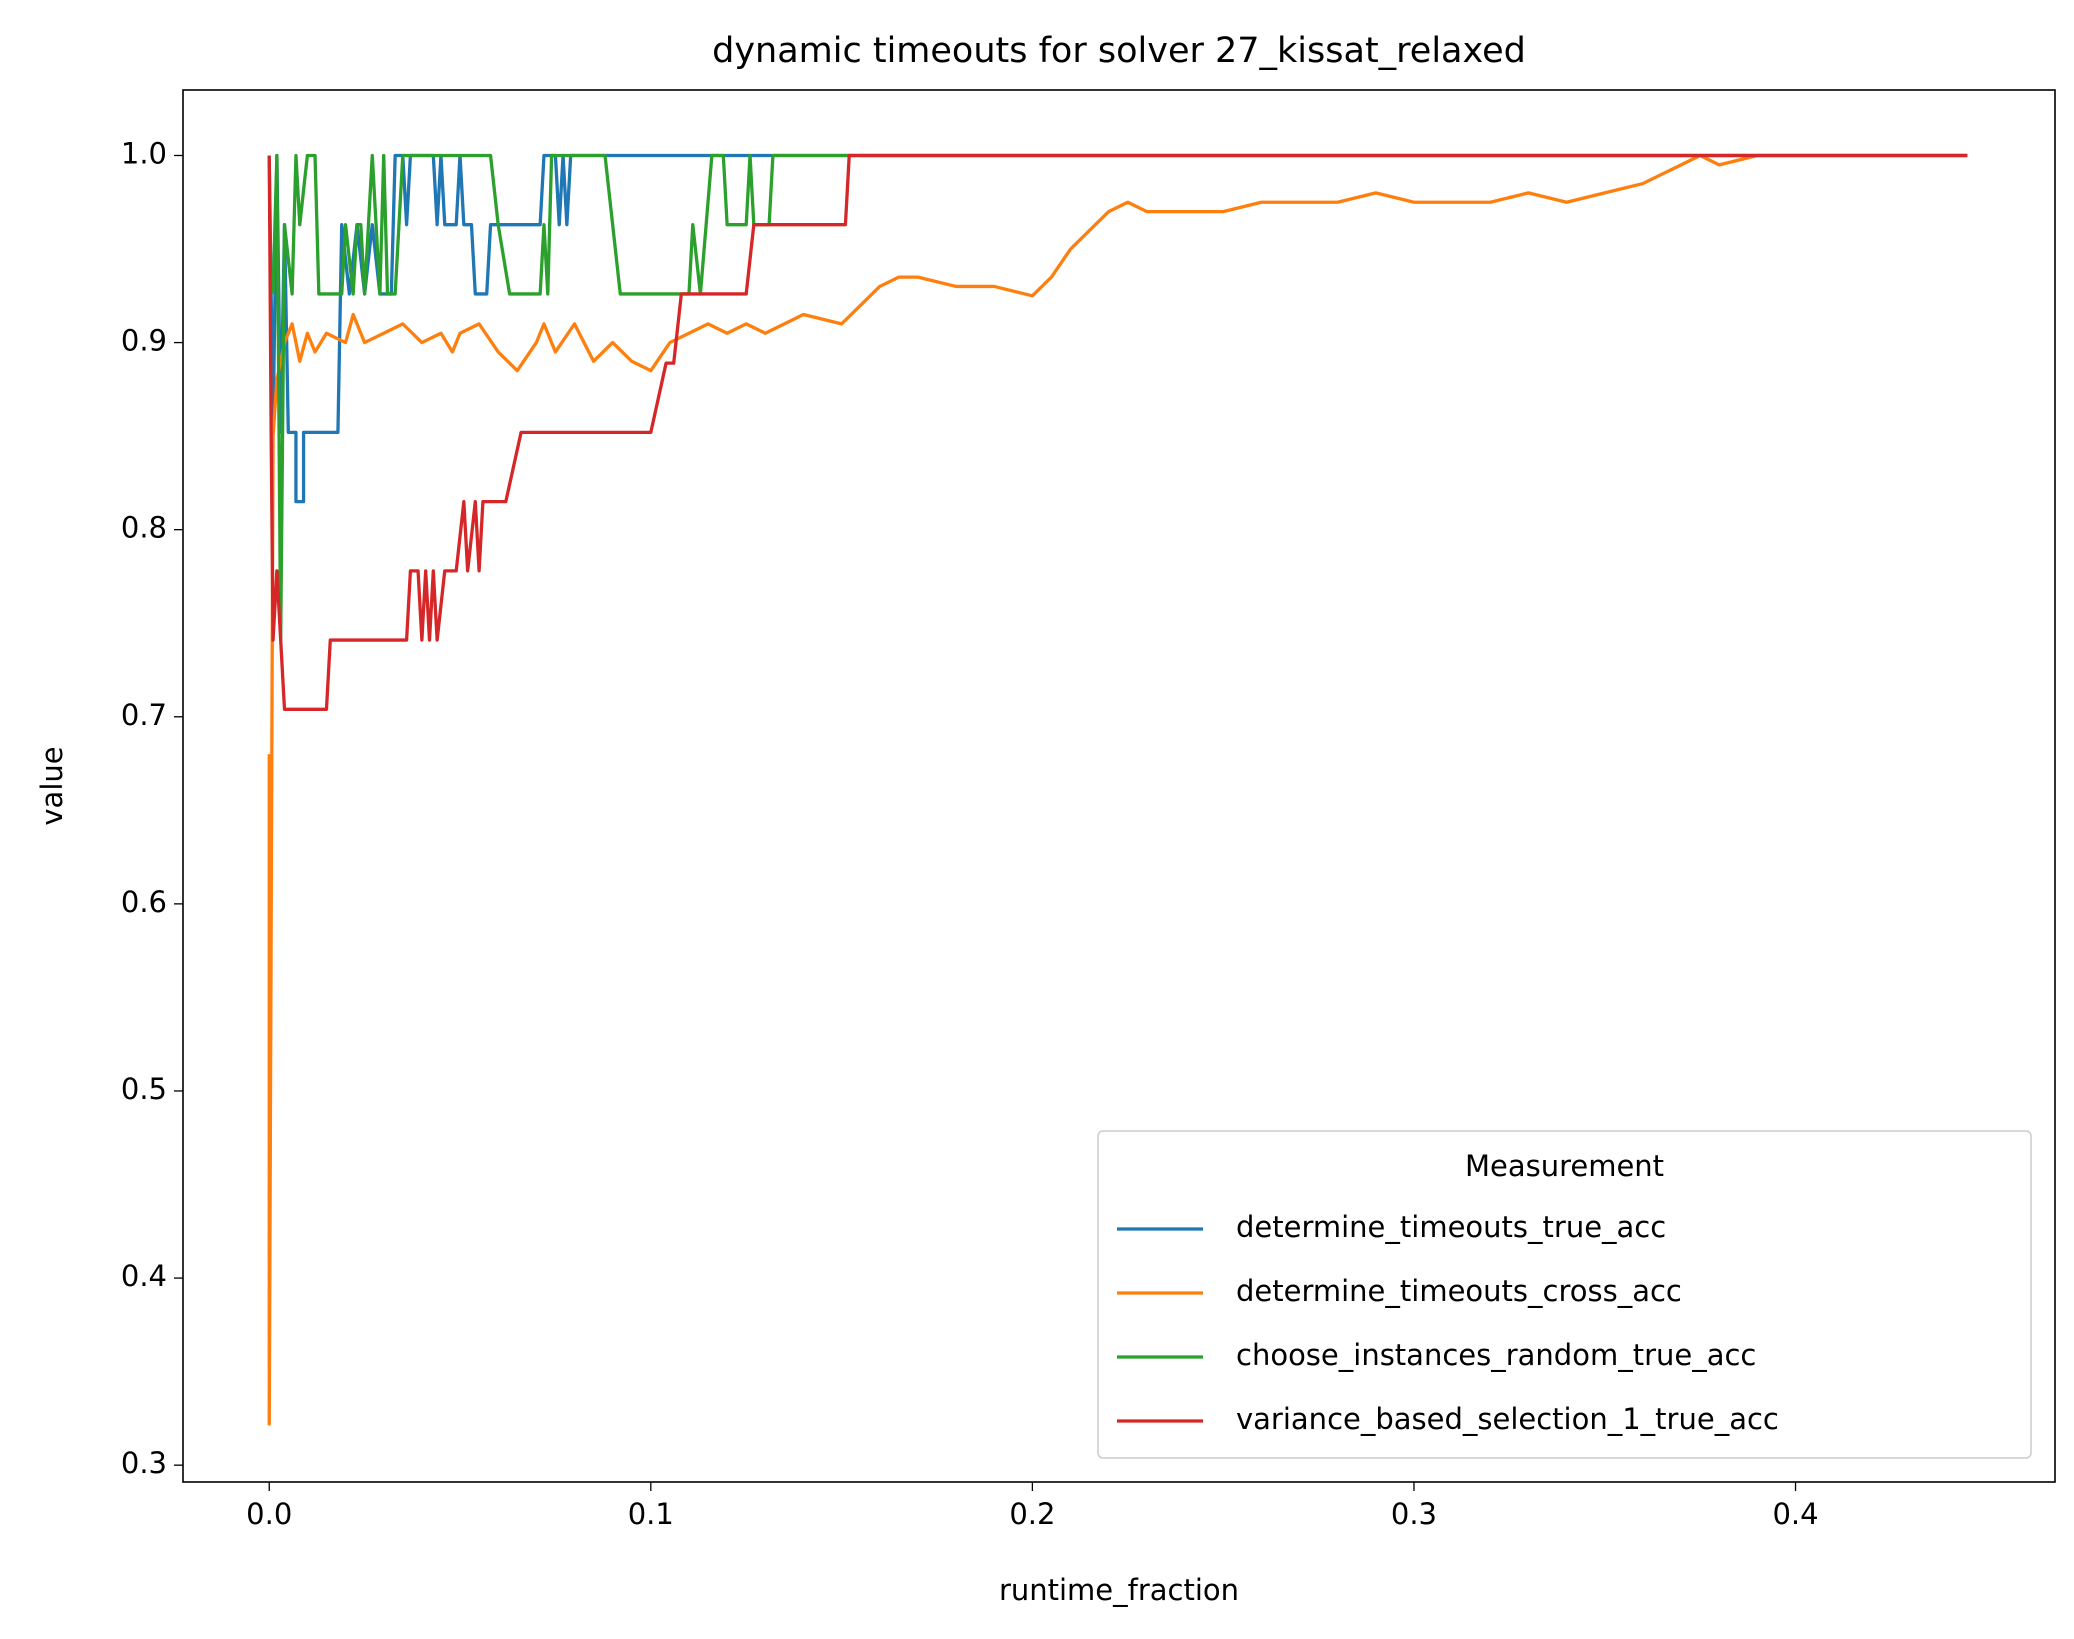  What do you see at coordinates (144, 153) in the screenshot?
I see `y-tick-label: 1.0` at bounding box center [144, 153].